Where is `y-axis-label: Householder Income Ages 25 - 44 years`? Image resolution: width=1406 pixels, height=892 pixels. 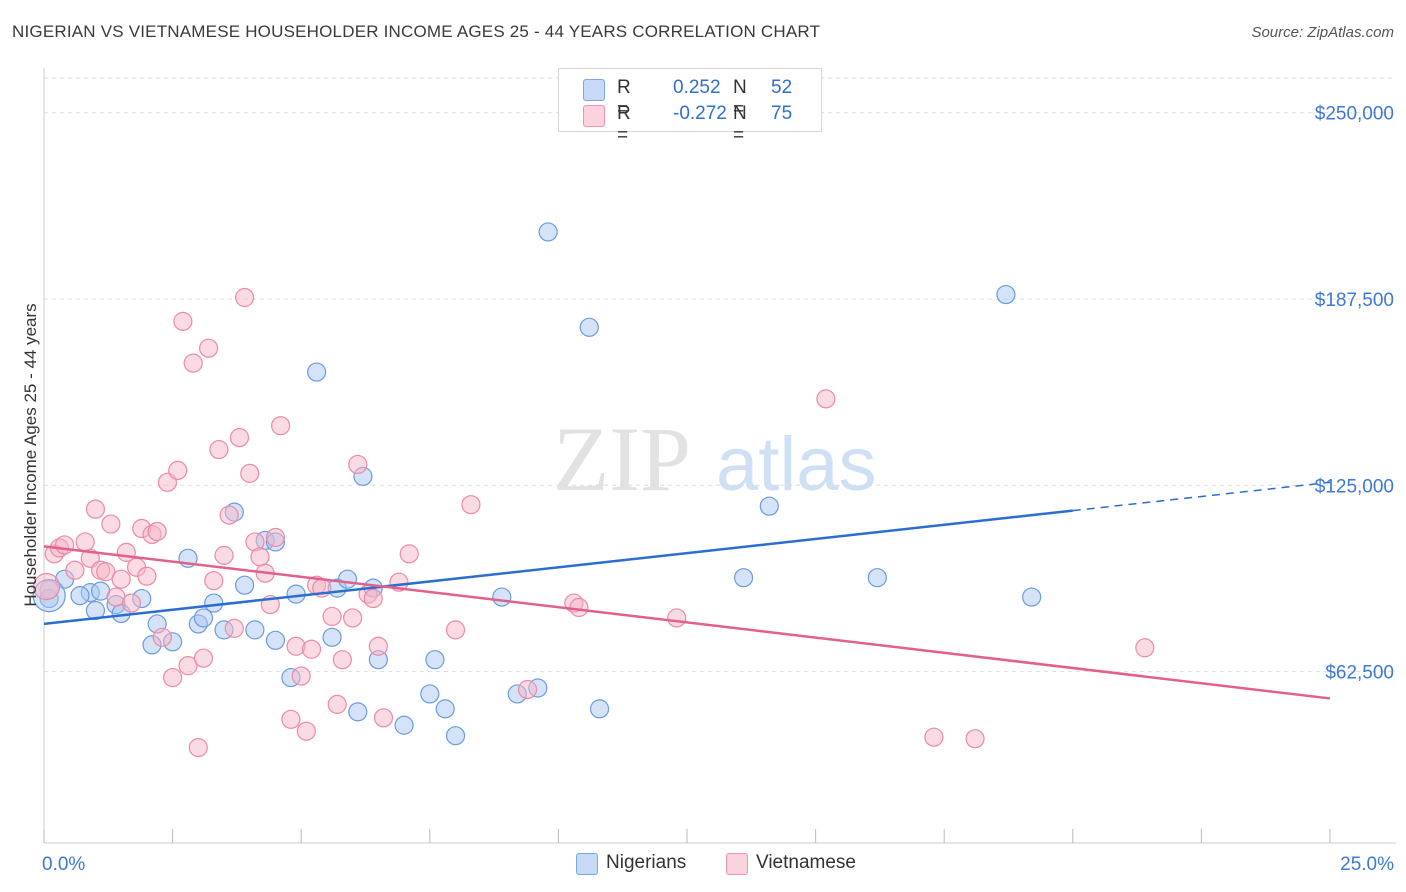
y-axis-label: Householder Income Ages 25 - 44 years is located at coordinates (30, 454).